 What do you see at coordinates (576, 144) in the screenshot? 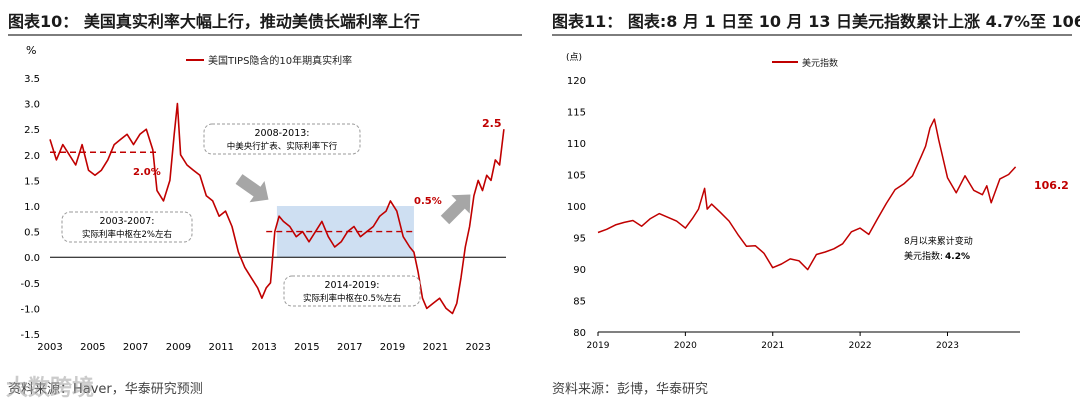
I see `right-y-tick: 110` at bounding box center [576, 144].